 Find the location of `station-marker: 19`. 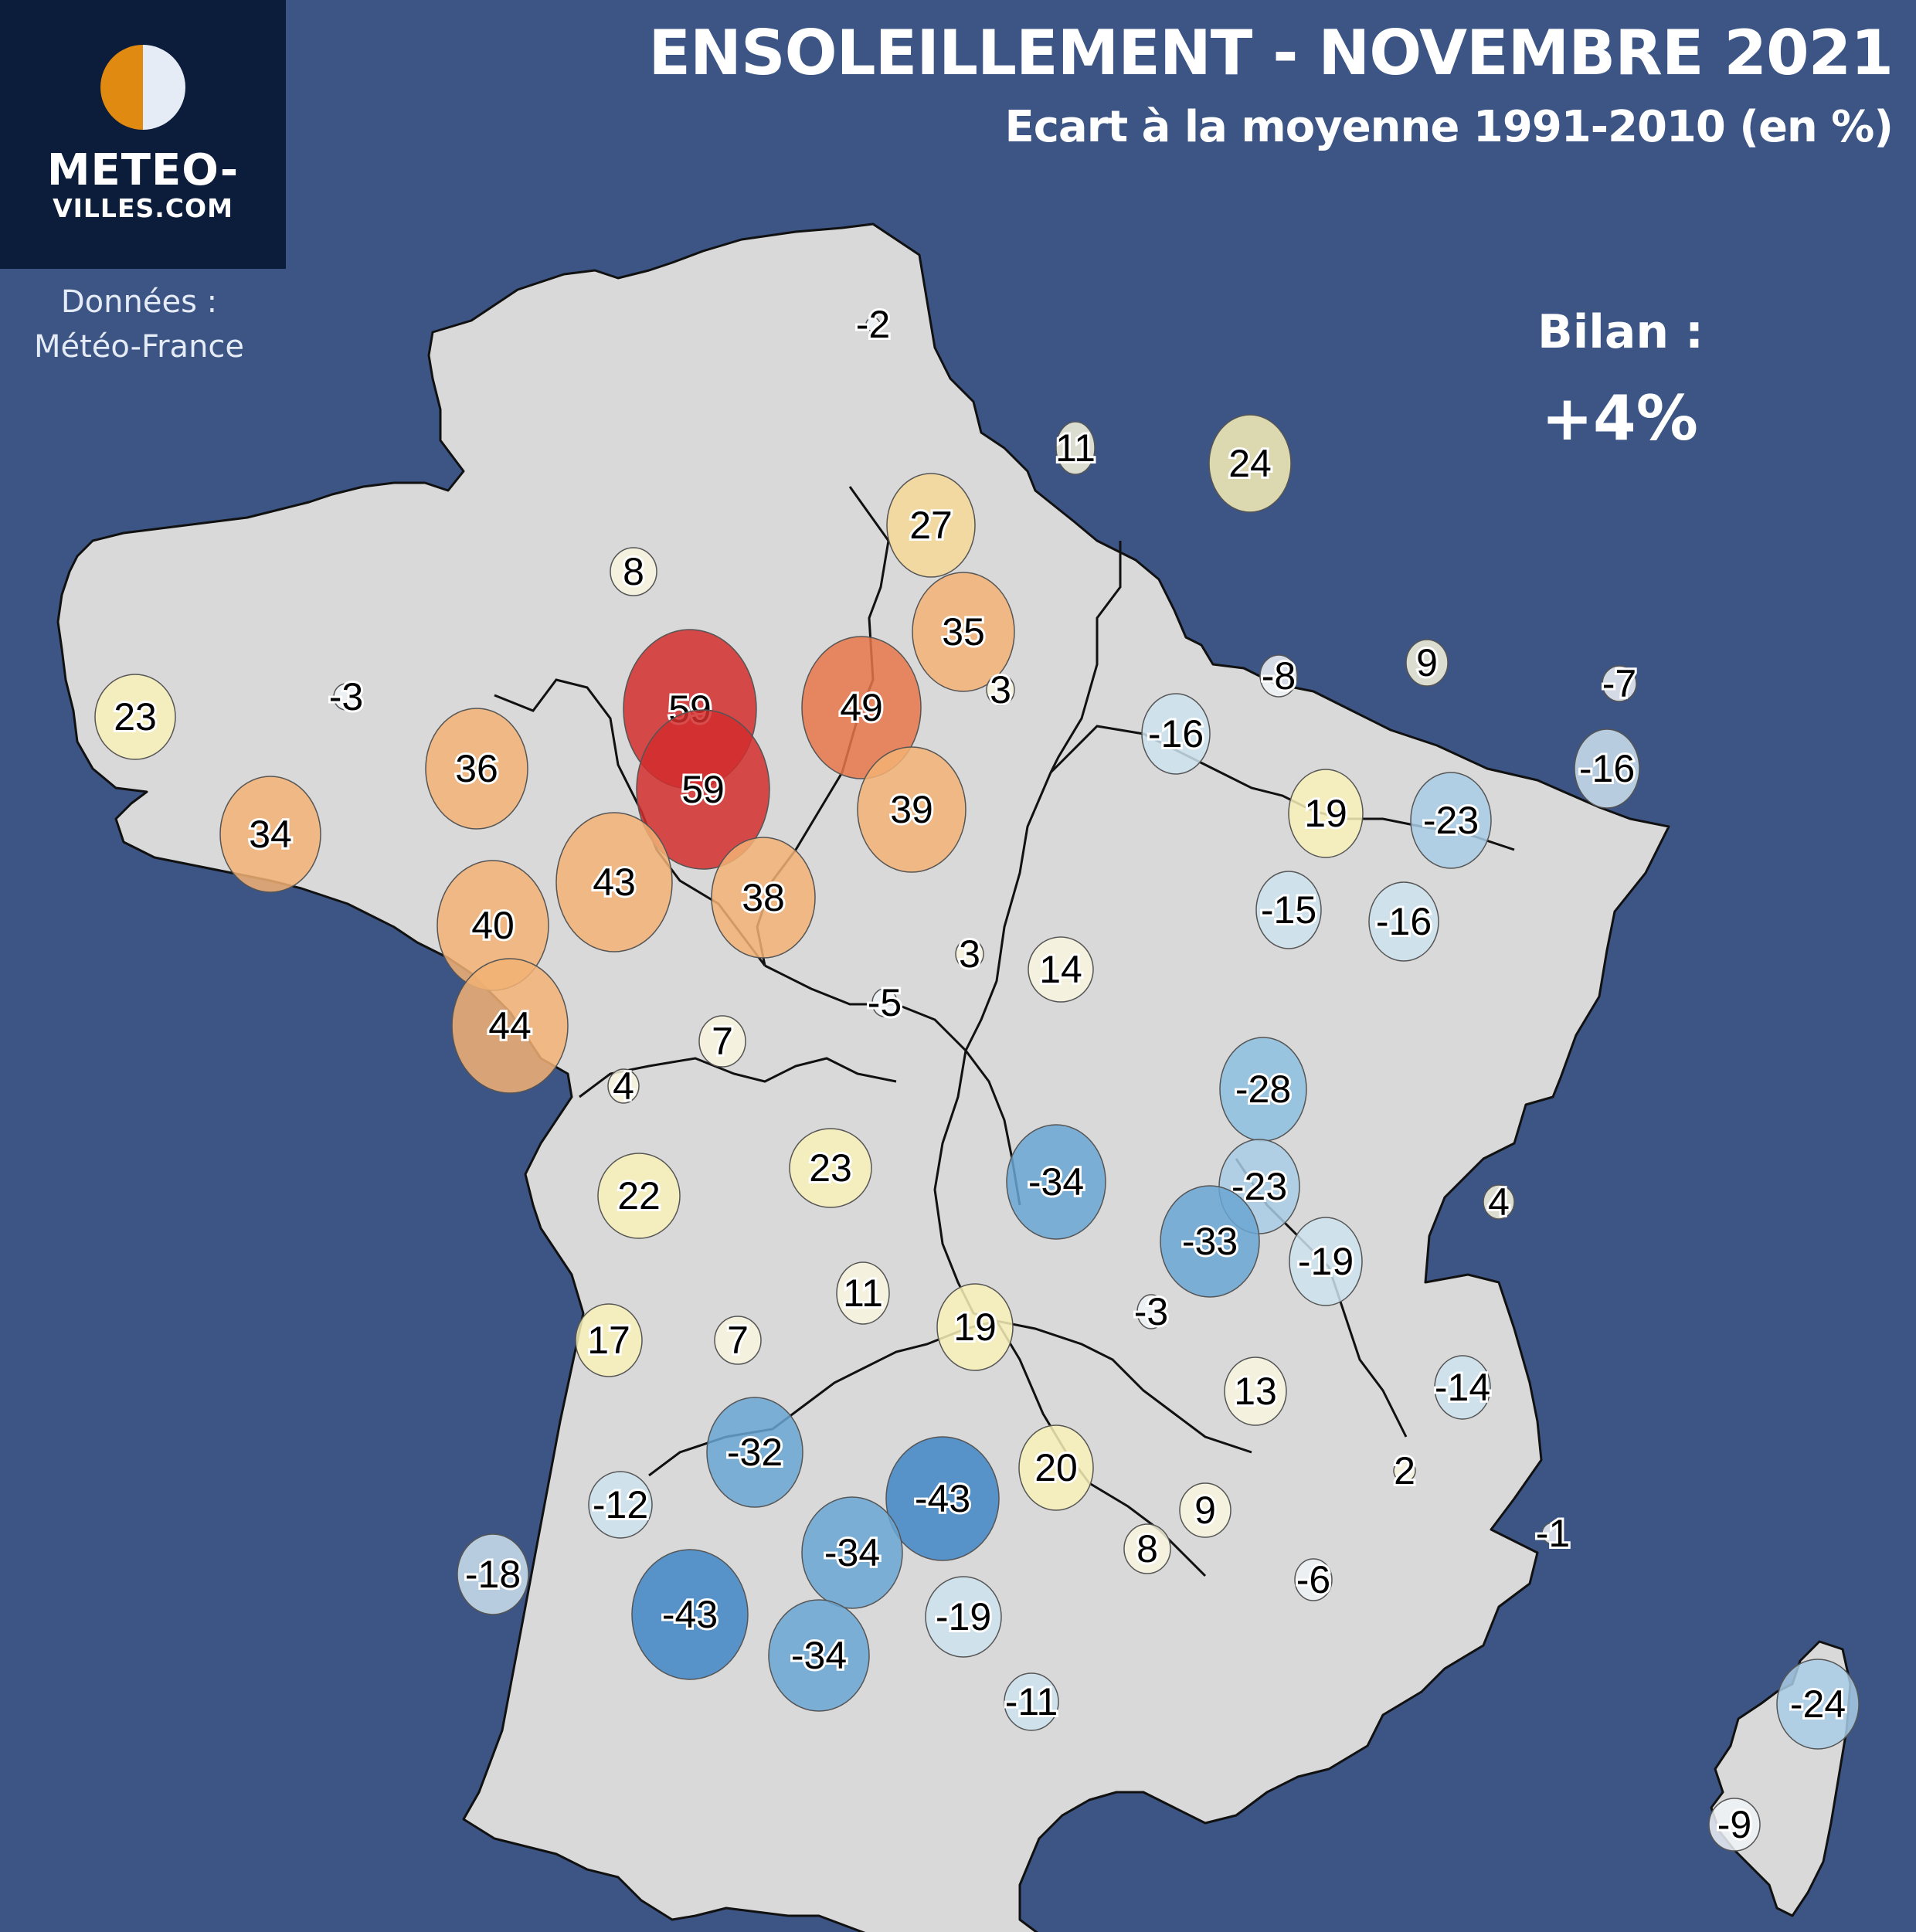

station-marker: 19 is located at coordinates (975, 1327).